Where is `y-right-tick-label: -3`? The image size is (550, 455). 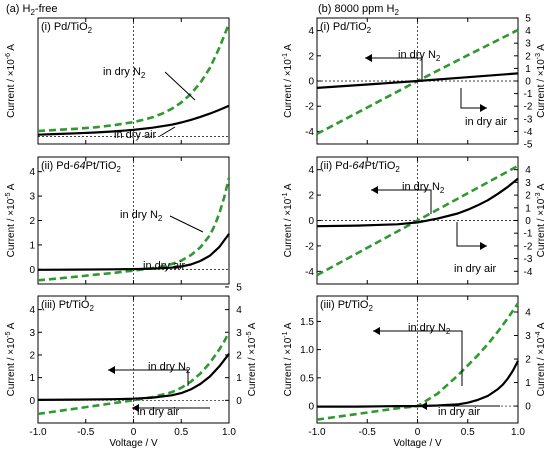 y-right-tick-label: -3 is located at coordinates (528, 259).